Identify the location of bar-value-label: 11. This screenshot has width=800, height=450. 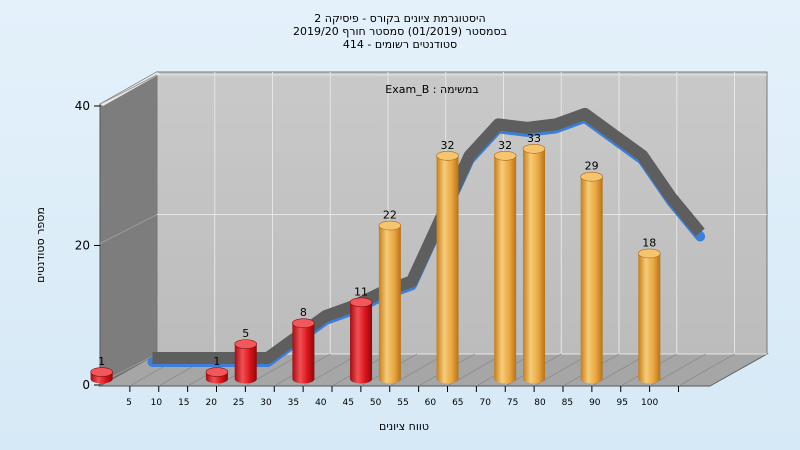
(361, 291).